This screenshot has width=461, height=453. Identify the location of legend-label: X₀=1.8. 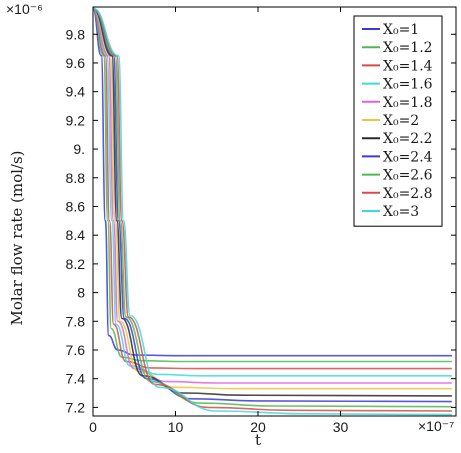
(408, 103).